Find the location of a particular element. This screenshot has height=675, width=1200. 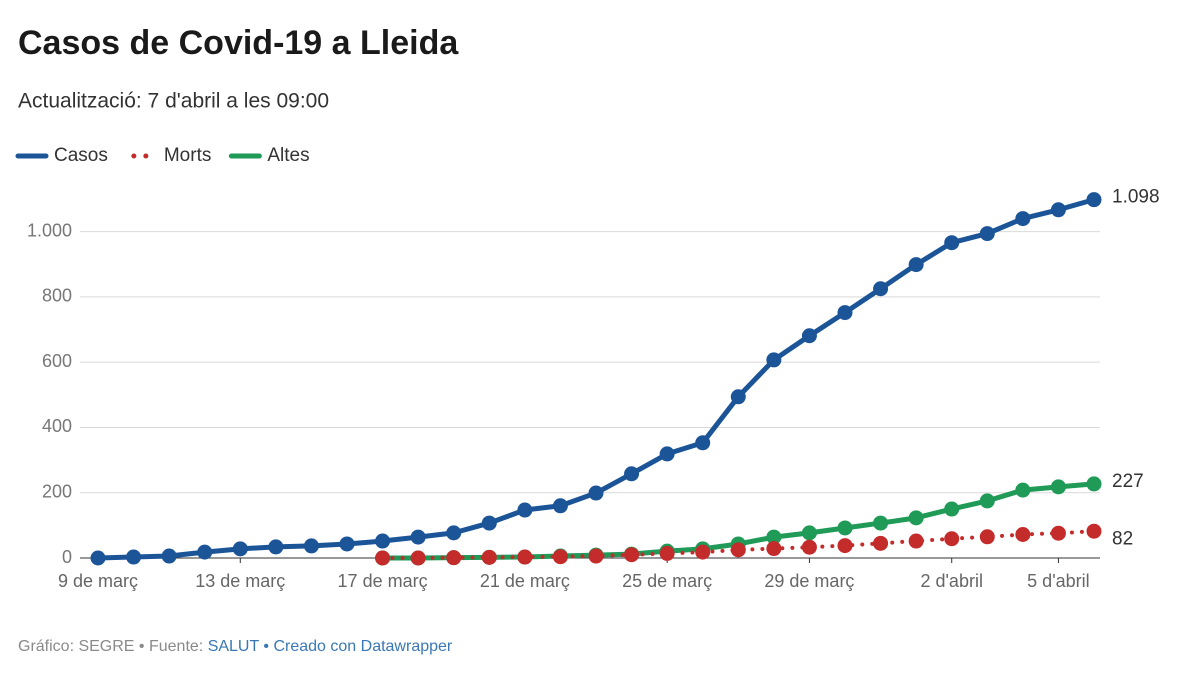

end-label: 82 is located at coordinates (1122, 538).